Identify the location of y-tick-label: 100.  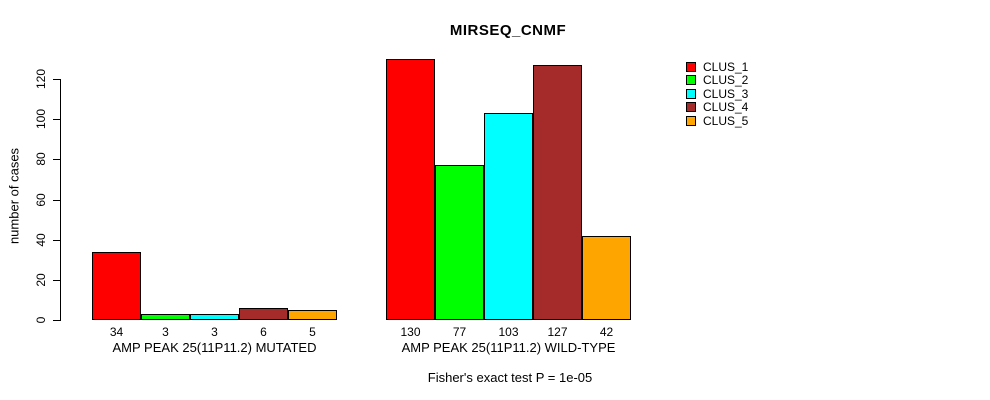
(41, 119).